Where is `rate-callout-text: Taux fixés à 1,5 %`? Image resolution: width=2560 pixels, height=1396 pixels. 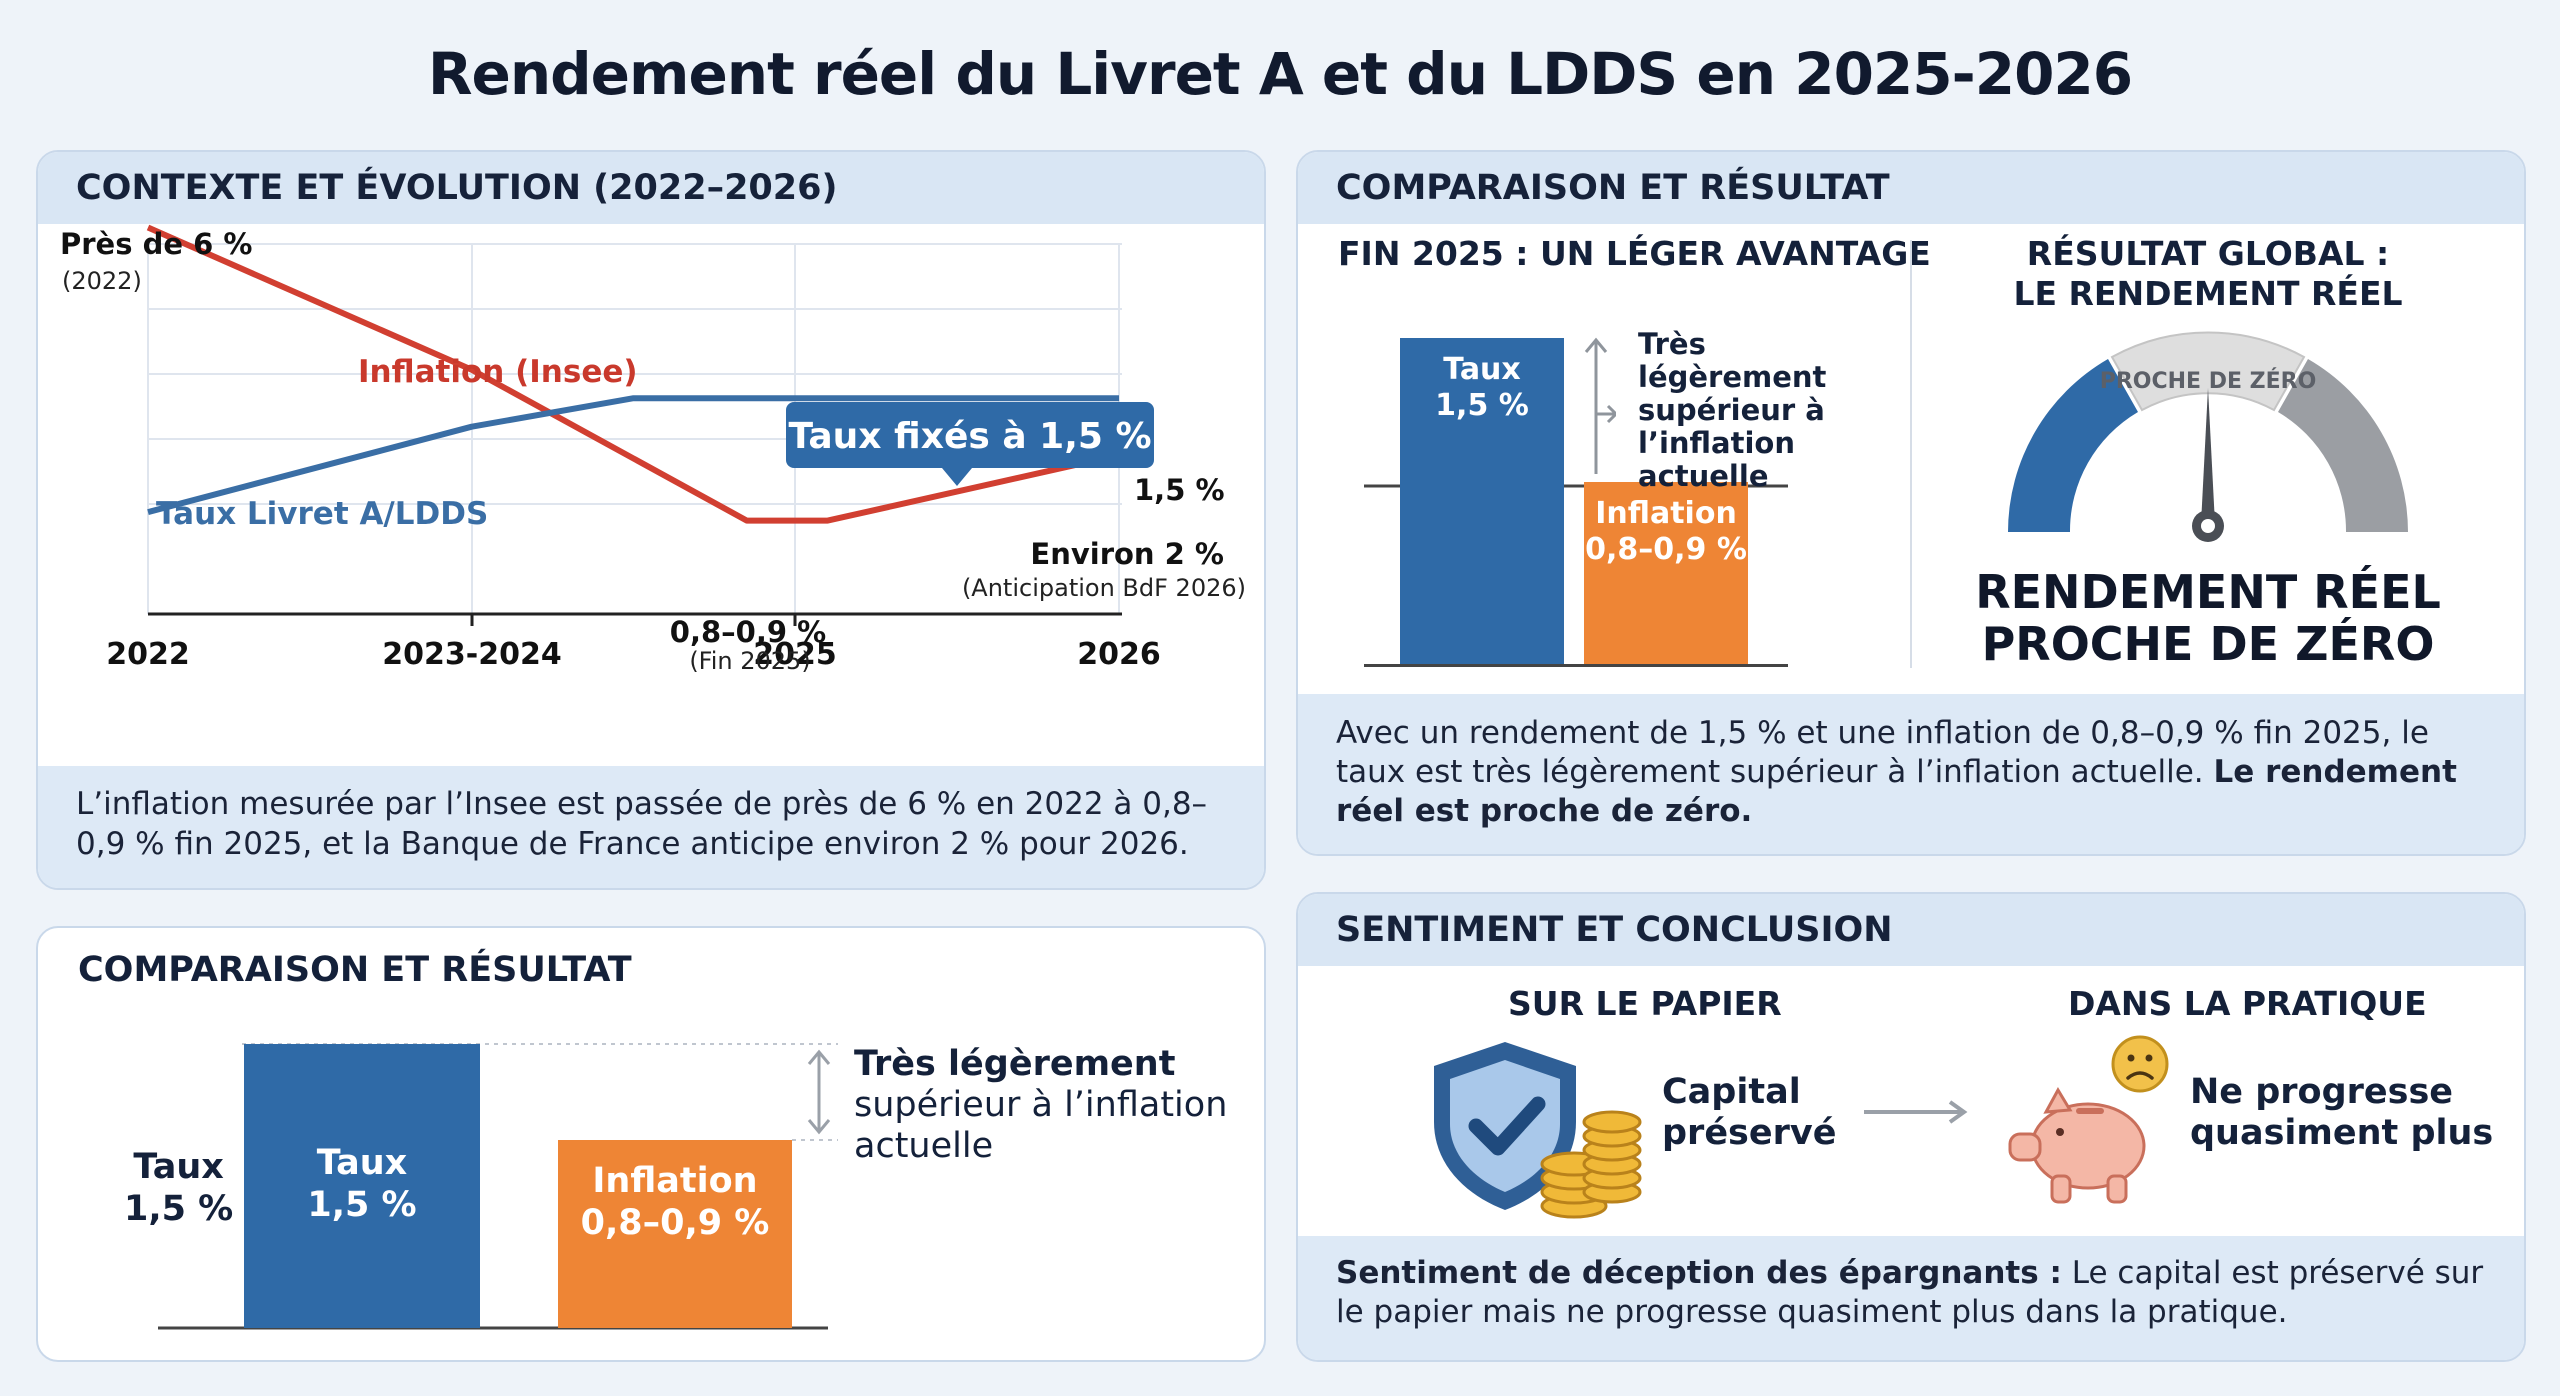 rate-callout-text: Taux fixés à 1,5 % is located at coordinates (969, 436).